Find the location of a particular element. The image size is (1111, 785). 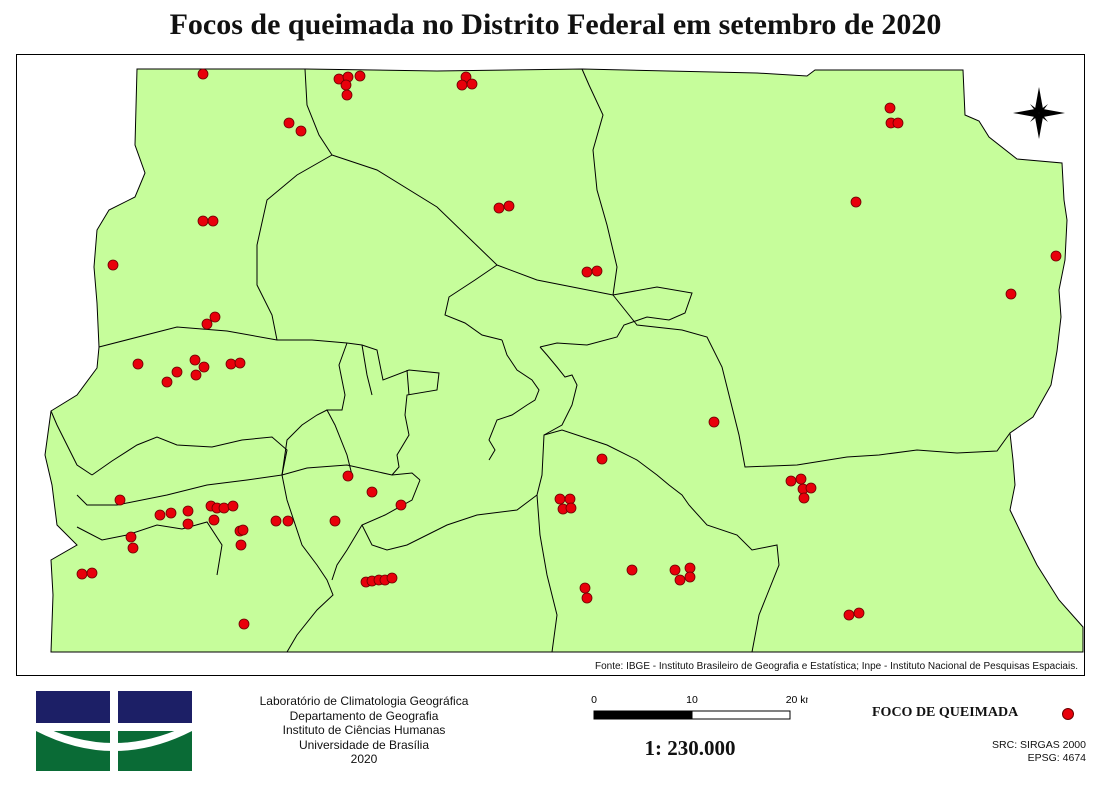

scale-tick-label: 0 is located at coordinates (594, 700).